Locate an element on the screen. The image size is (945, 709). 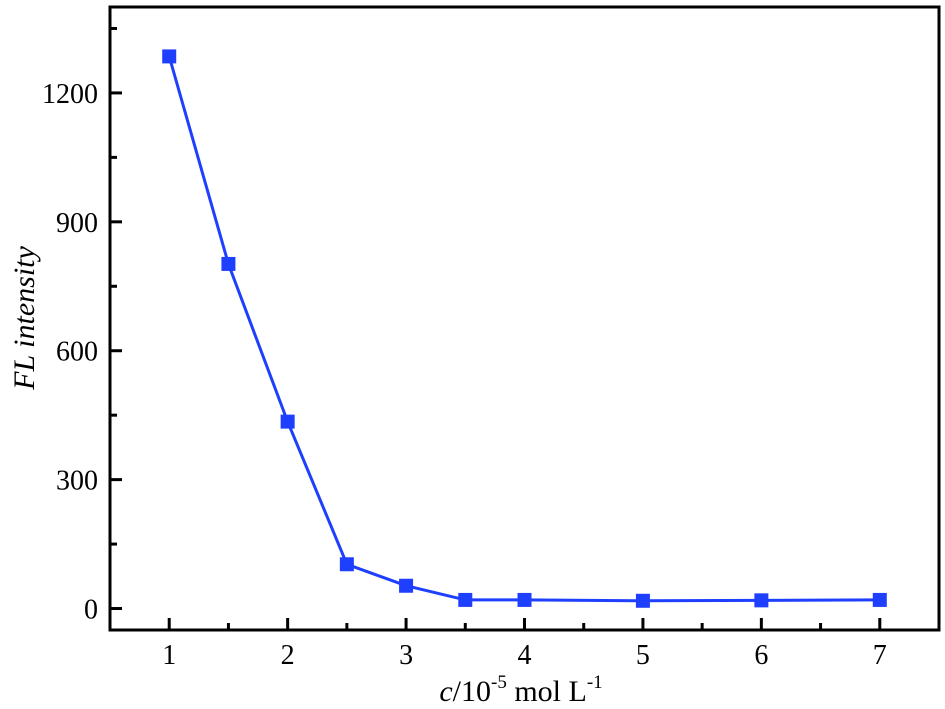
y-tick-label: 300 is located at coordinates (77, 481).